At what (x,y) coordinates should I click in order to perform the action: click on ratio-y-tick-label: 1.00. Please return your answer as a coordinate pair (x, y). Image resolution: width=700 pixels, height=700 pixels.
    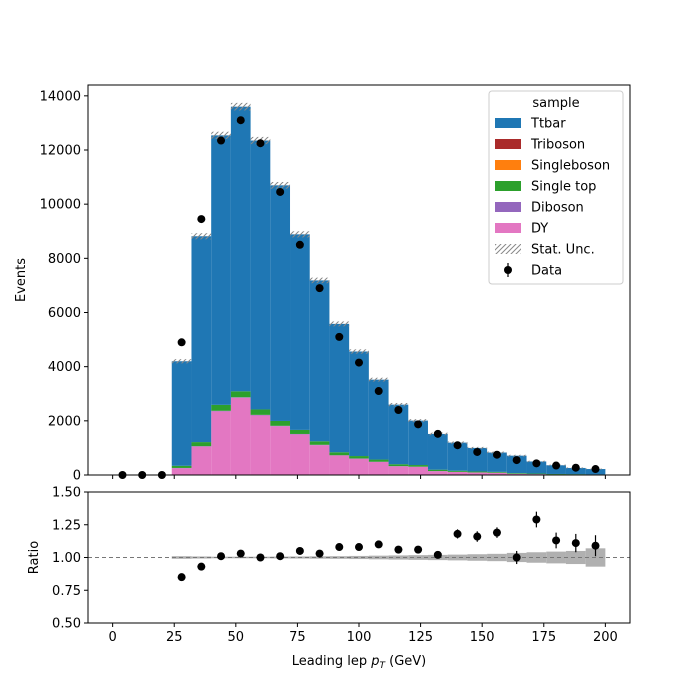
    Looking at the image, I should click on (66, 558).